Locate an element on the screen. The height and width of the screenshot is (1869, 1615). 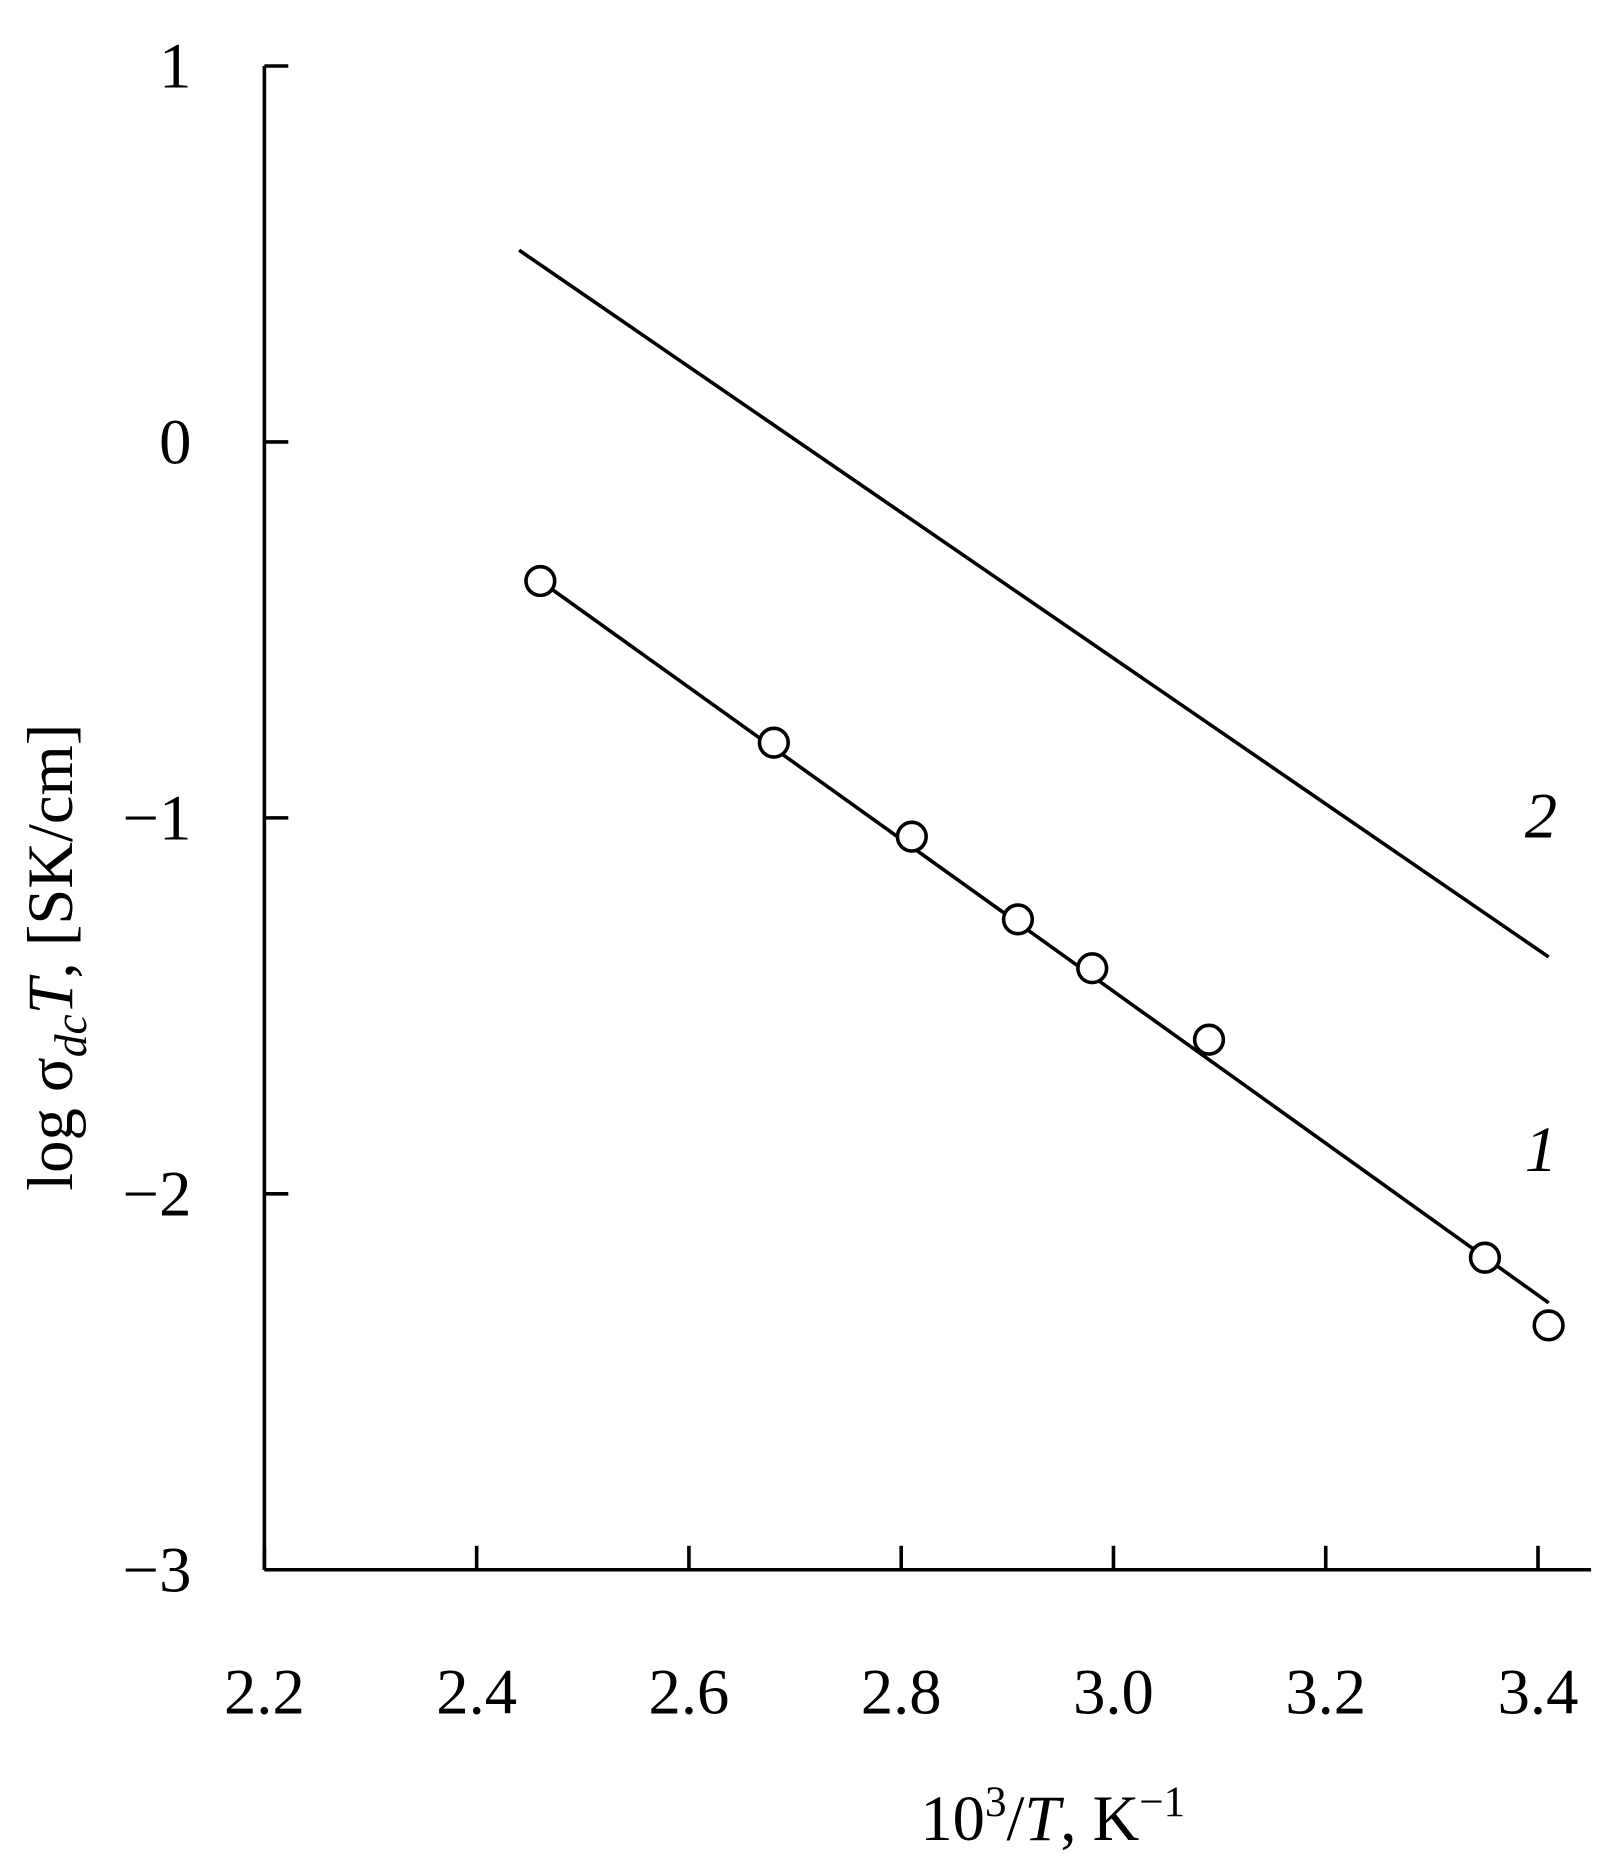
y-label-part: , [SK/cm] is located at coordinates (50, 851).